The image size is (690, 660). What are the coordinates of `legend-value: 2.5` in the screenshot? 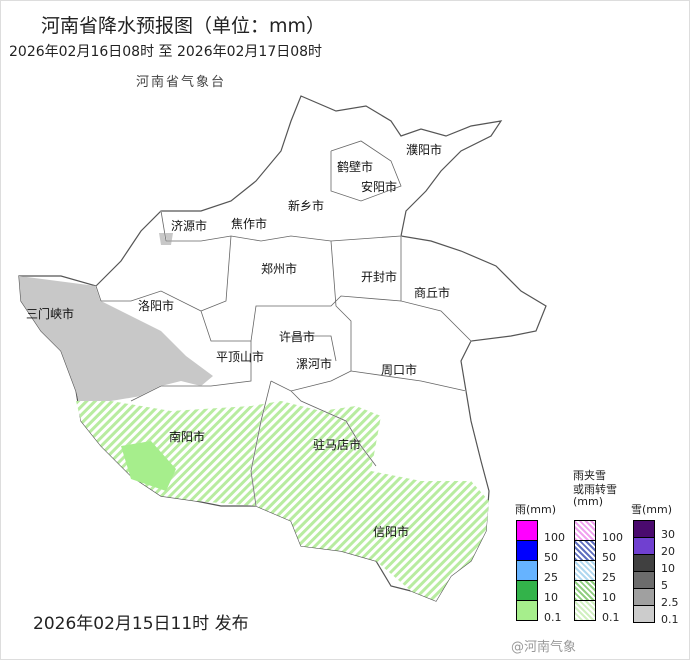 It's located at (670, 602).